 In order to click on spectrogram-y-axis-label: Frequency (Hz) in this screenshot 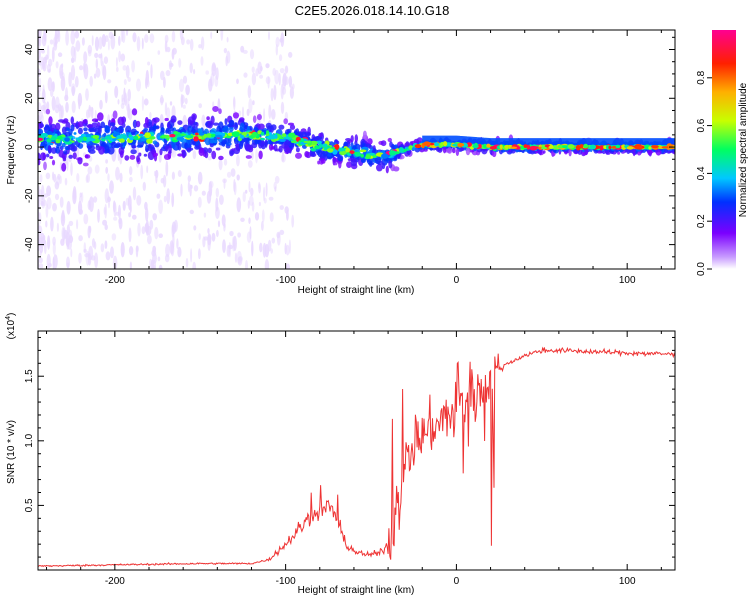, I will do `click(11, 150)`.